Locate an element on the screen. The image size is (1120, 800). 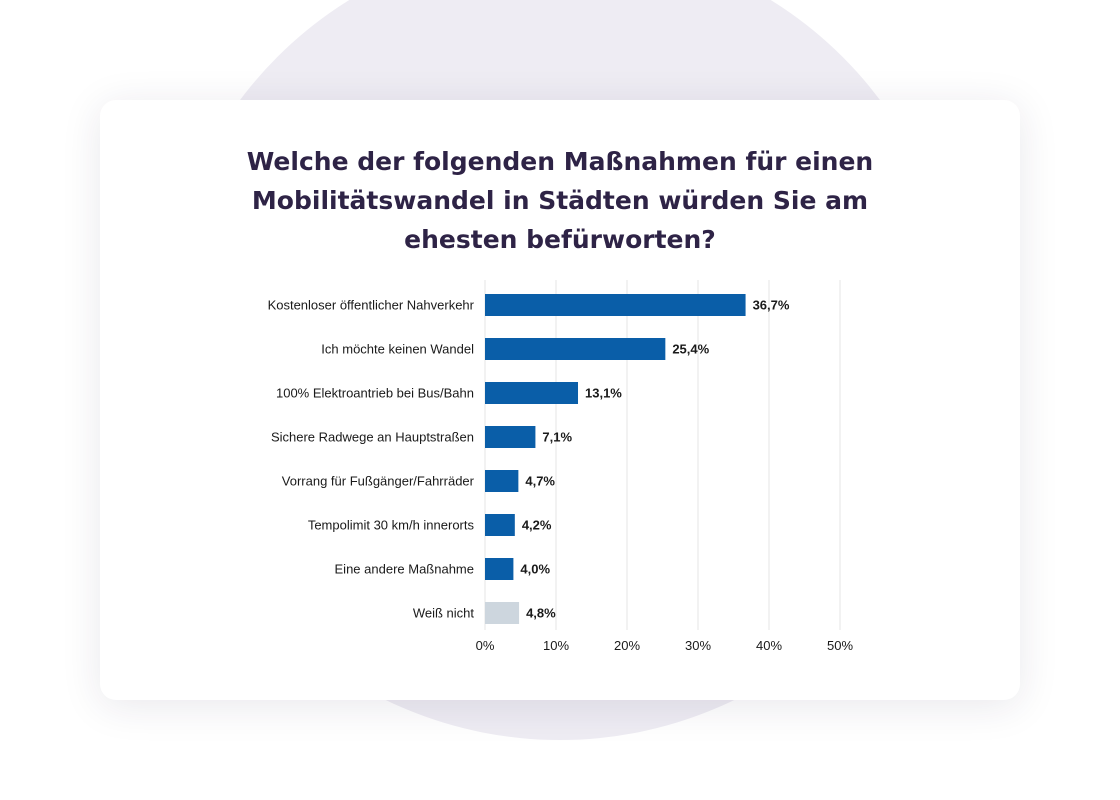
category-label: 100% Elektroantrieb bei Bus/Bahn is located at coordinates (375, 393).